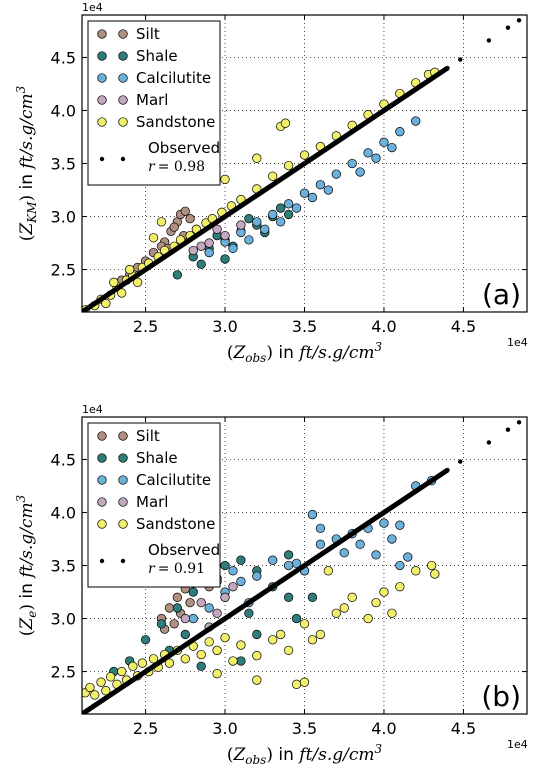  I want to click on y-axis-label: (ZKM) in ft/s.g/cm3, so click(26, 163).